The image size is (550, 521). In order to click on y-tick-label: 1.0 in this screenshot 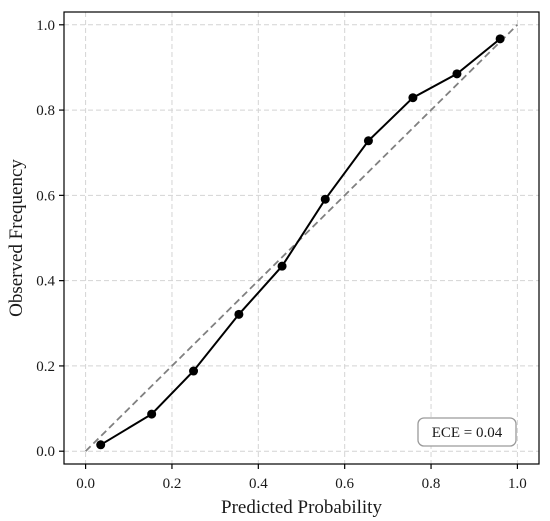, I will do `click(45, 26)`.